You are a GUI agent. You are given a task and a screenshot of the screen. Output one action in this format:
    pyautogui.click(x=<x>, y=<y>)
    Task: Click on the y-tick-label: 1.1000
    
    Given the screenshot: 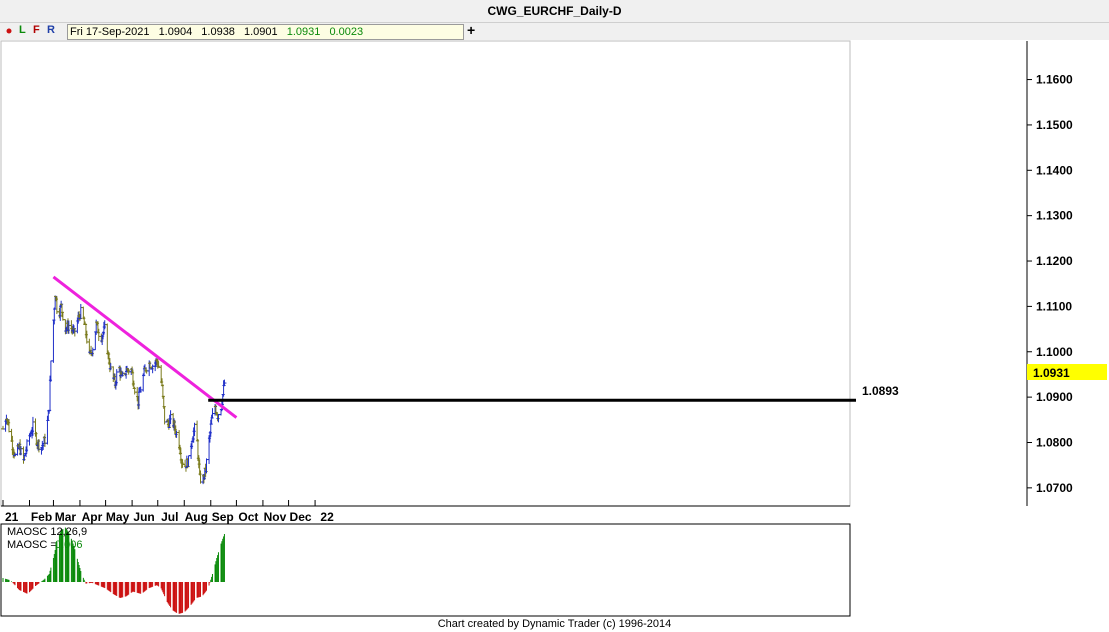 What is the action you would take?
    pyautogui.click(x=1054, y=352)
    